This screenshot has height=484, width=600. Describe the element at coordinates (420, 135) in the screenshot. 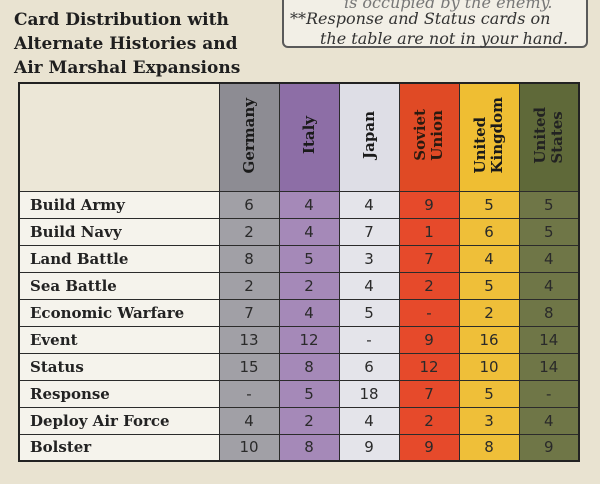

I see `column-label: Soviet` at that location.